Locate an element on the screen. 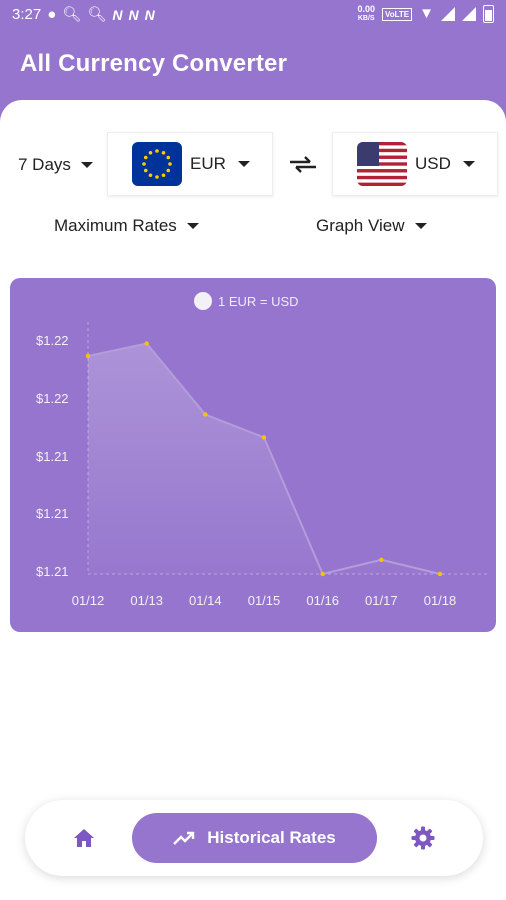 This screenshot has height=900, width=506. legend-marker-icon is located at coordinates (203, 301).